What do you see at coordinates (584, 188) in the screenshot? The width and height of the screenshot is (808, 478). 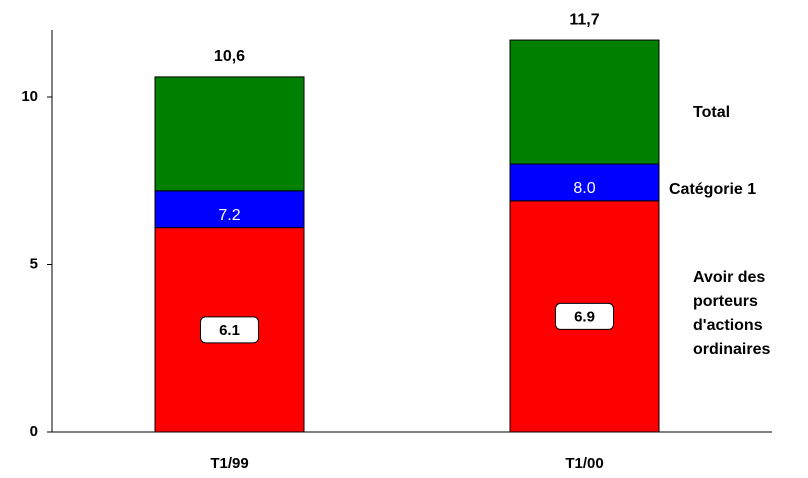 I see `cumulative-label: 8.0` at bounding box center [584, 188].